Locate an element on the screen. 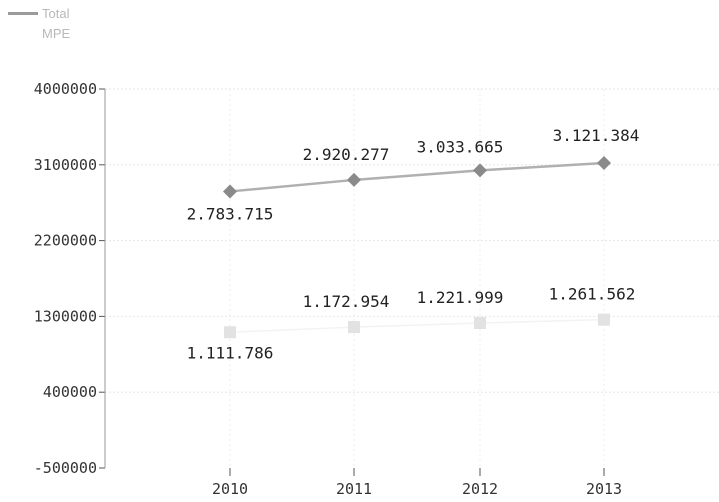 Image resolution: width=719 pixels, height=502 pixels. series-line-mpe is located at coordinates (417, 326).